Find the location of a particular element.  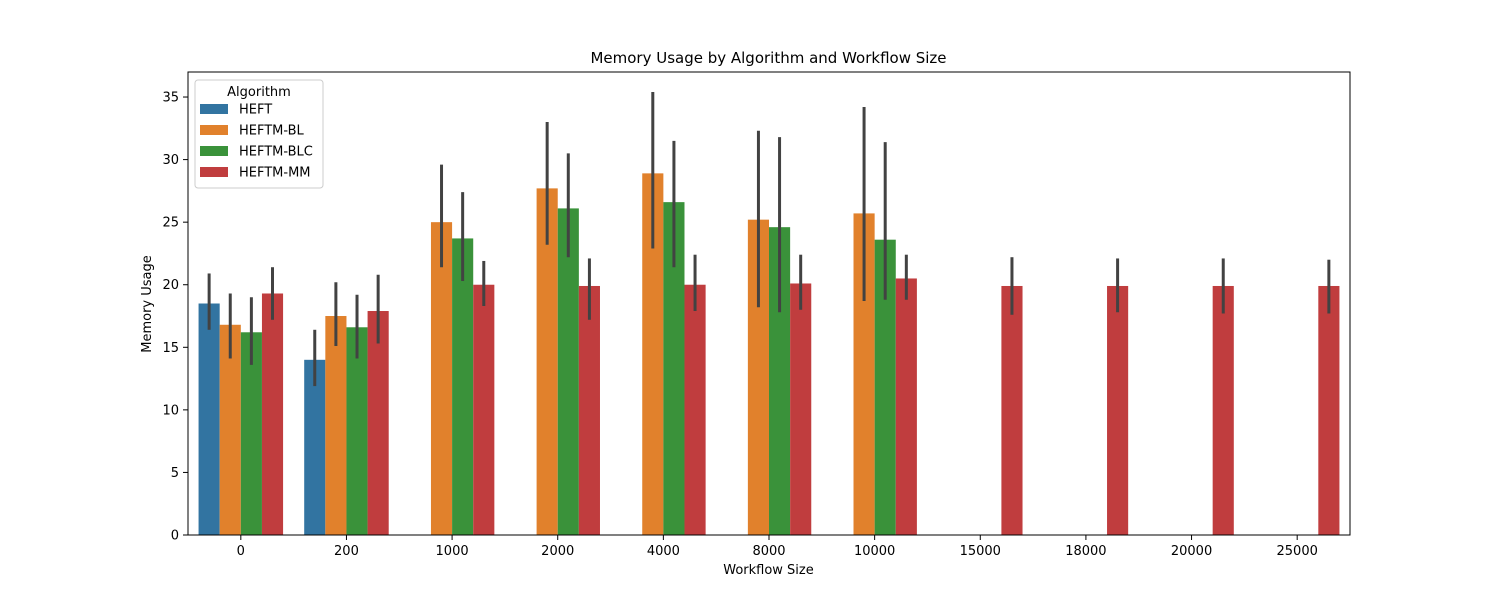

legend-label-heftm-bl: HEFTM-BL is located at coordinates (272, 131).